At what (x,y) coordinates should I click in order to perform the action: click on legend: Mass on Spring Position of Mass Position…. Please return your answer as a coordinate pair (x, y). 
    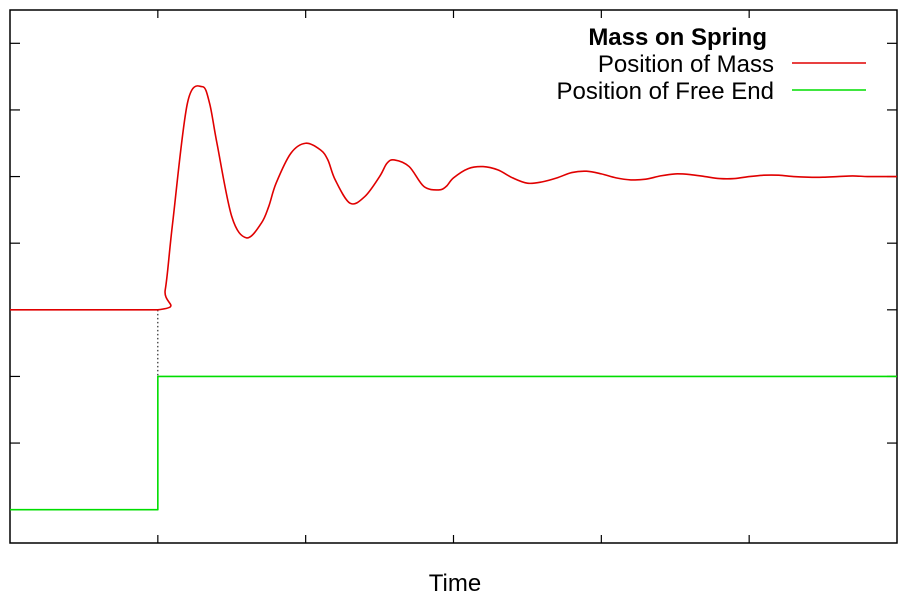
    Looking at the image, I should click on (711, 64).